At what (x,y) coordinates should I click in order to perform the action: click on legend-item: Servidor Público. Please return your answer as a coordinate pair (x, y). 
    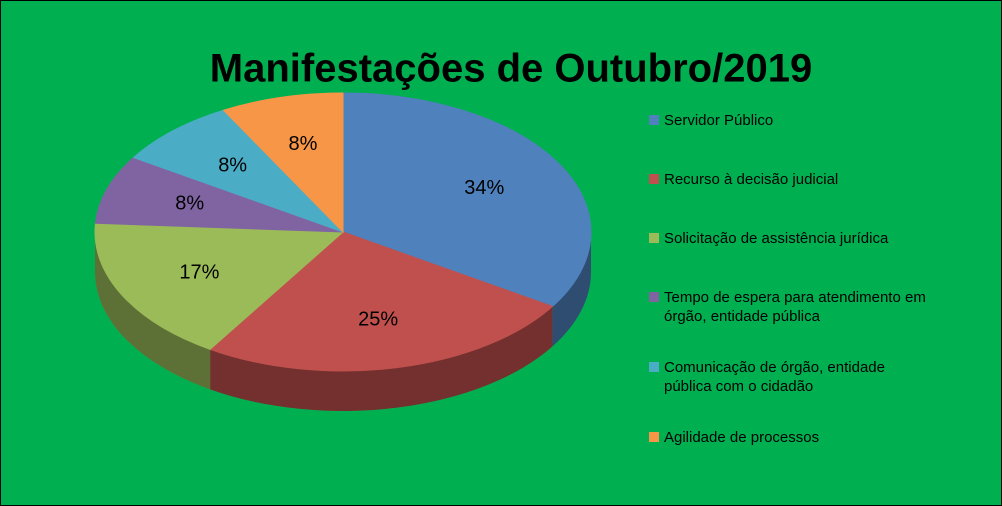
    Looking at the image, I should click on (791, 120).